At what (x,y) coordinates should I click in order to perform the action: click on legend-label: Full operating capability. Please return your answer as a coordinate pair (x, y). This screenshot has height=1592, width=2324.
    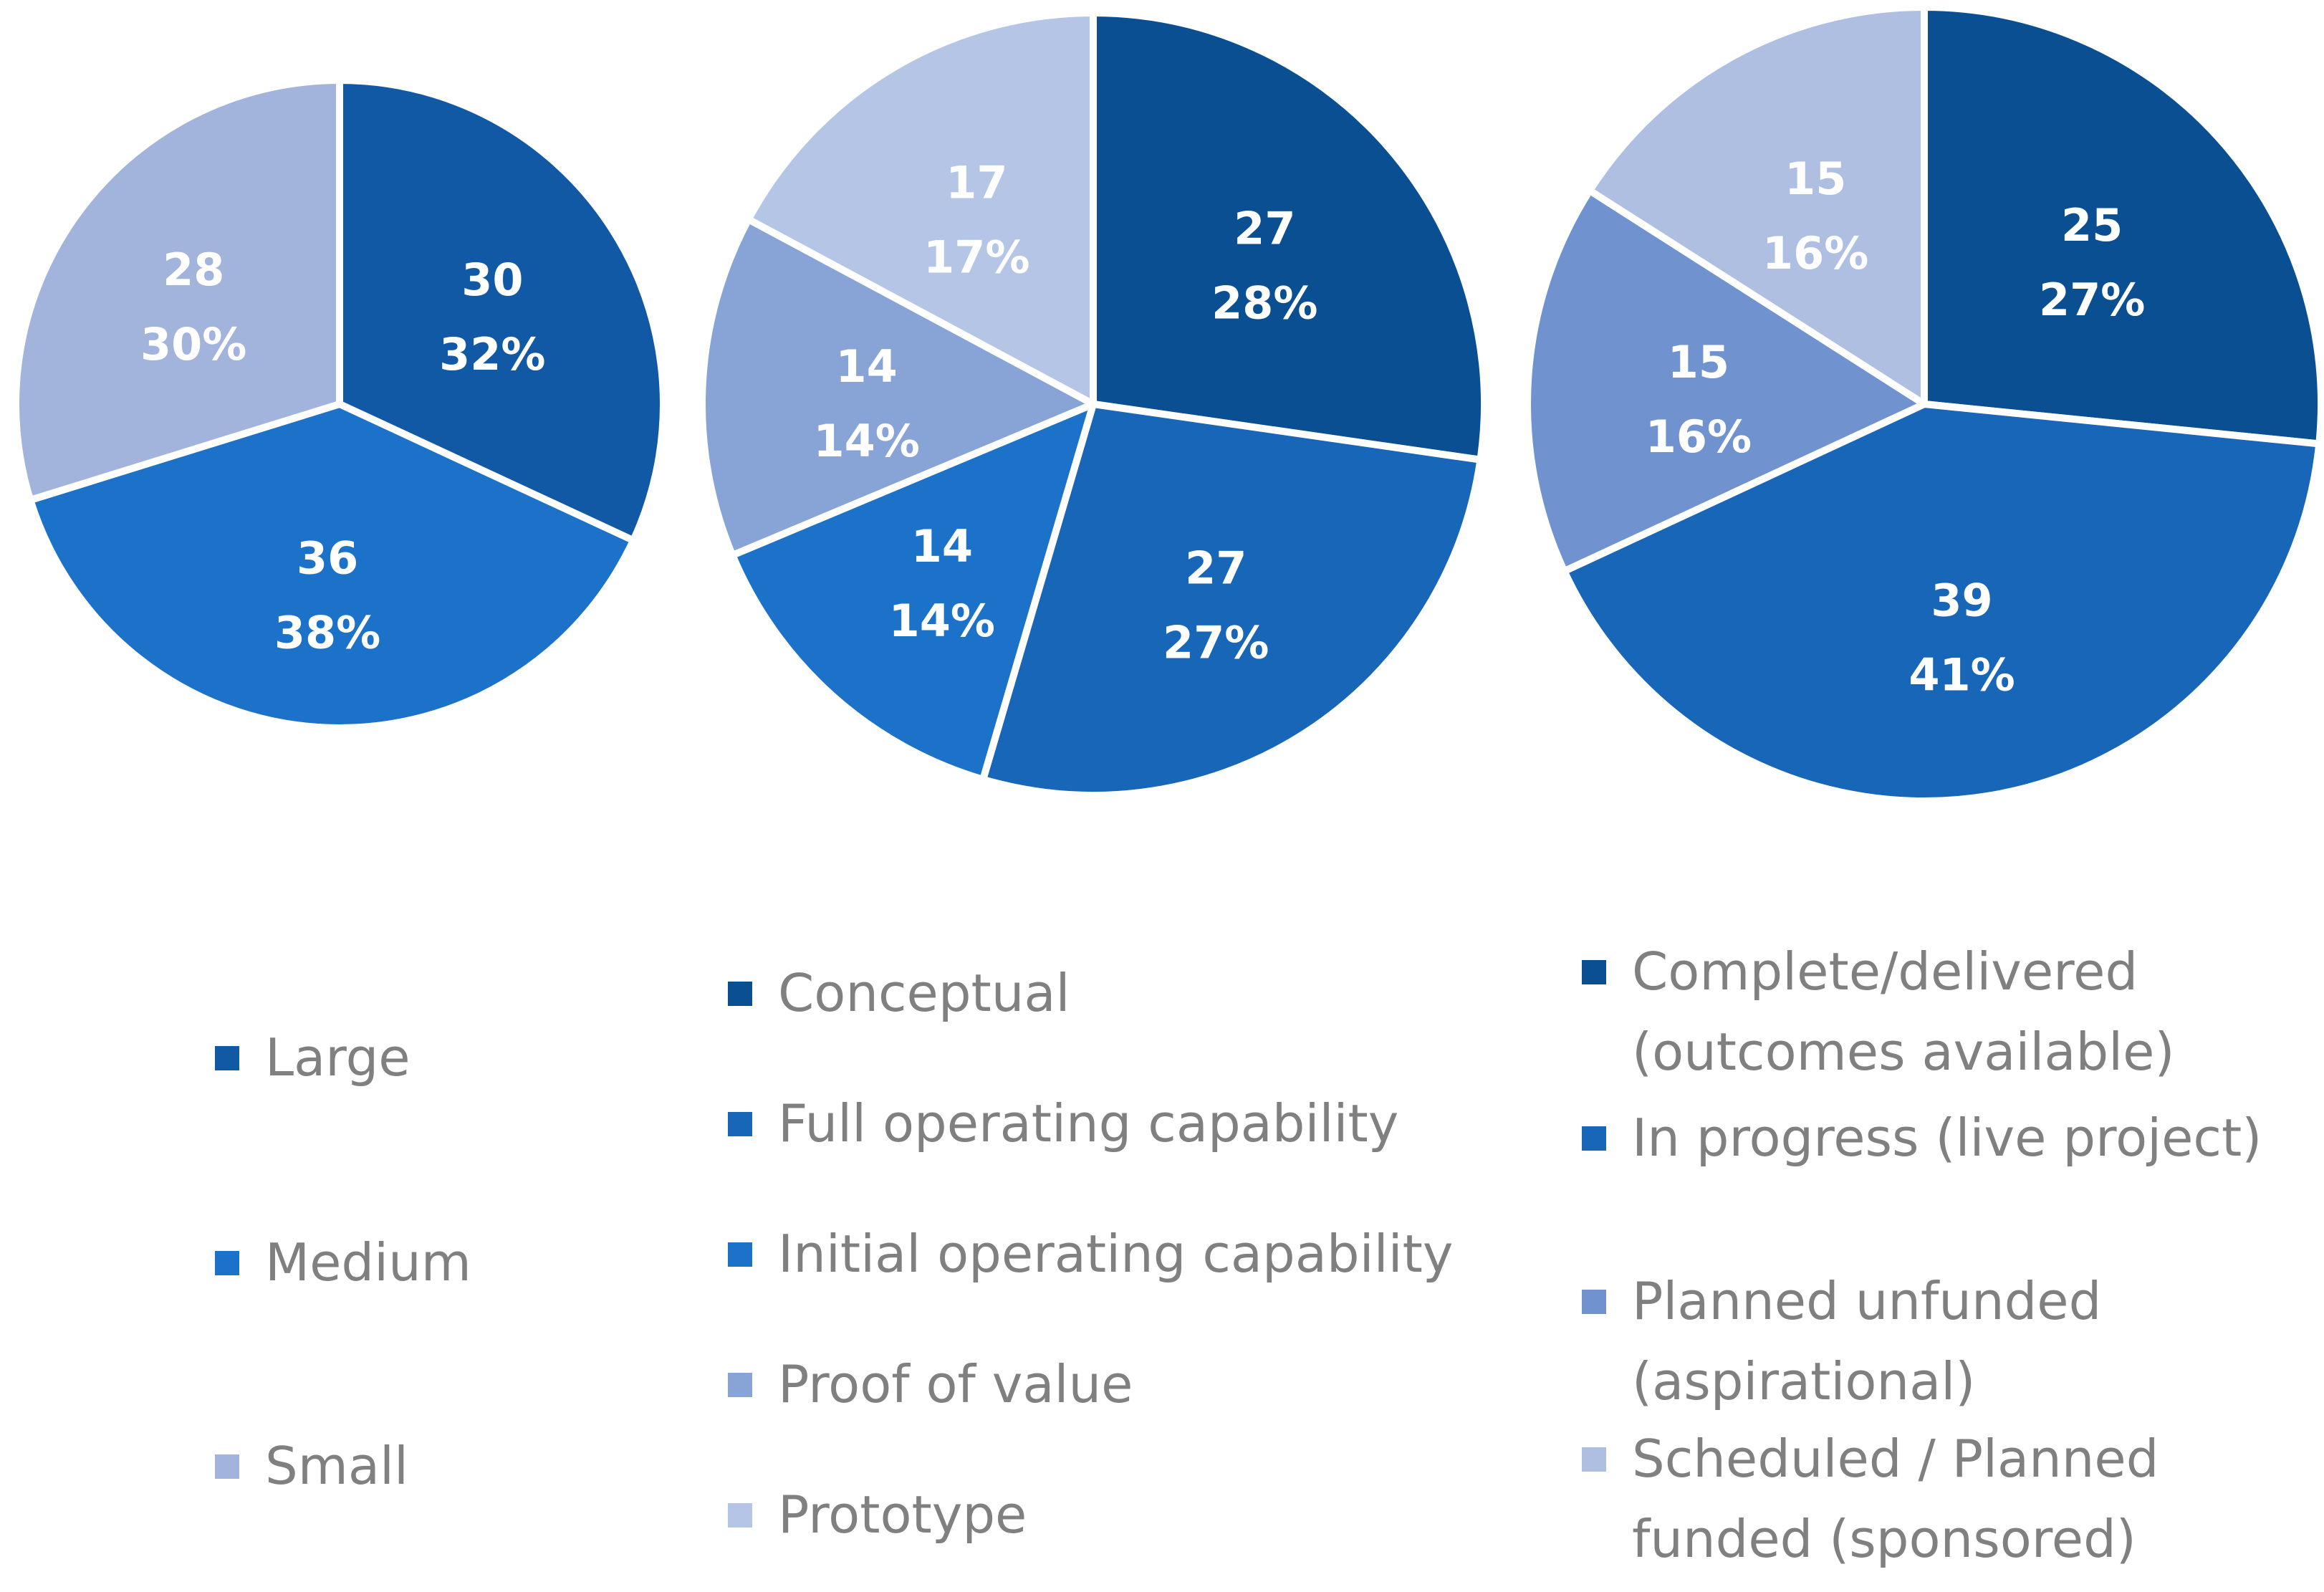
    Looking at the image, I should click on (1088, 1123).